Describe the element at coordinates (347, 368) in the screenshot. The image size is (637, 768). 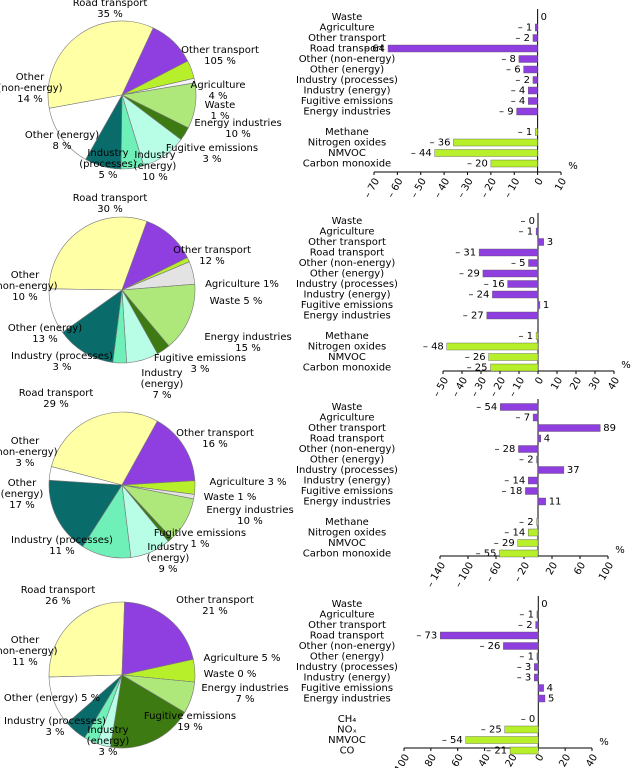
I see `category-label: Carbon monoxide` at that location.